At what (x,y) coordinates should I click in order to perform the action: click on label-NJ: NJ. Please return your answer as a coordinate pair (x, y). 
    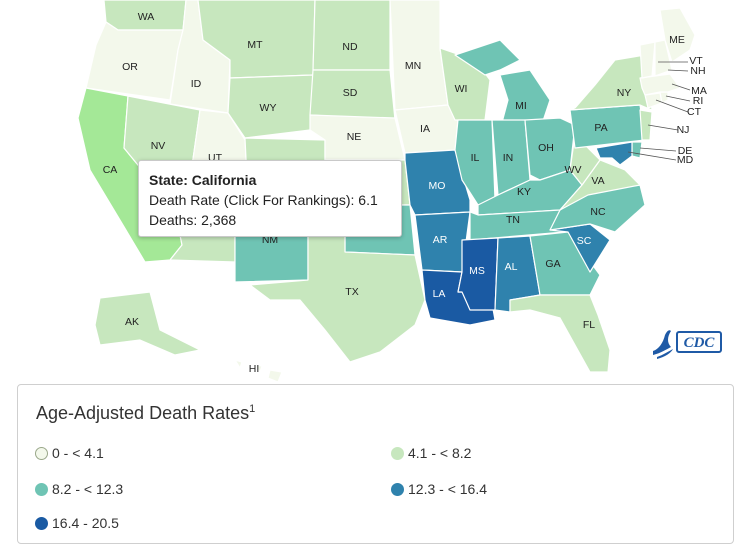
    Looking at the image, I should click on (683, 130).